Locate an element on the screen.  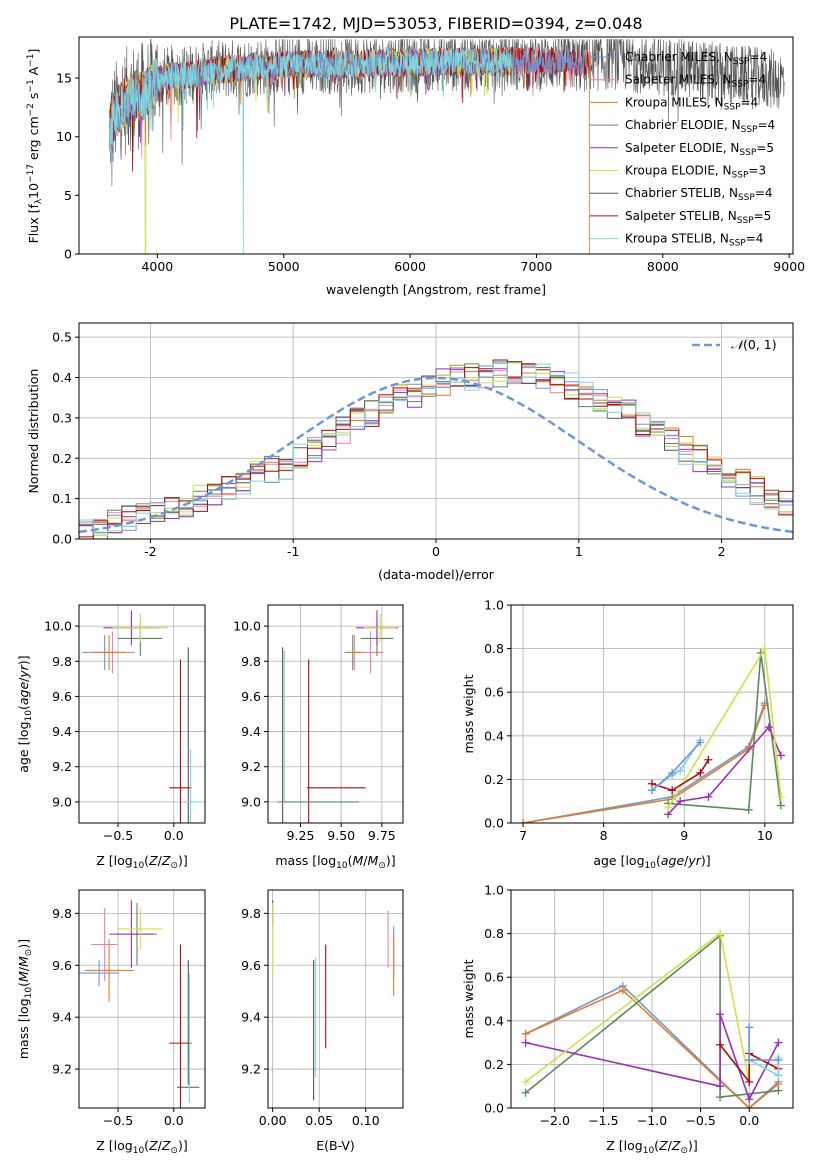
legend-label: Salpeter MILES, NSSP=4 is located at coordinates (695, 81).